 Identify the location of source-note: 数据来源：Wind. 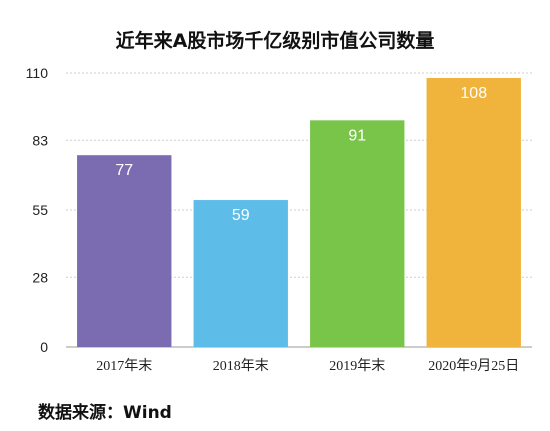
(105, 413).